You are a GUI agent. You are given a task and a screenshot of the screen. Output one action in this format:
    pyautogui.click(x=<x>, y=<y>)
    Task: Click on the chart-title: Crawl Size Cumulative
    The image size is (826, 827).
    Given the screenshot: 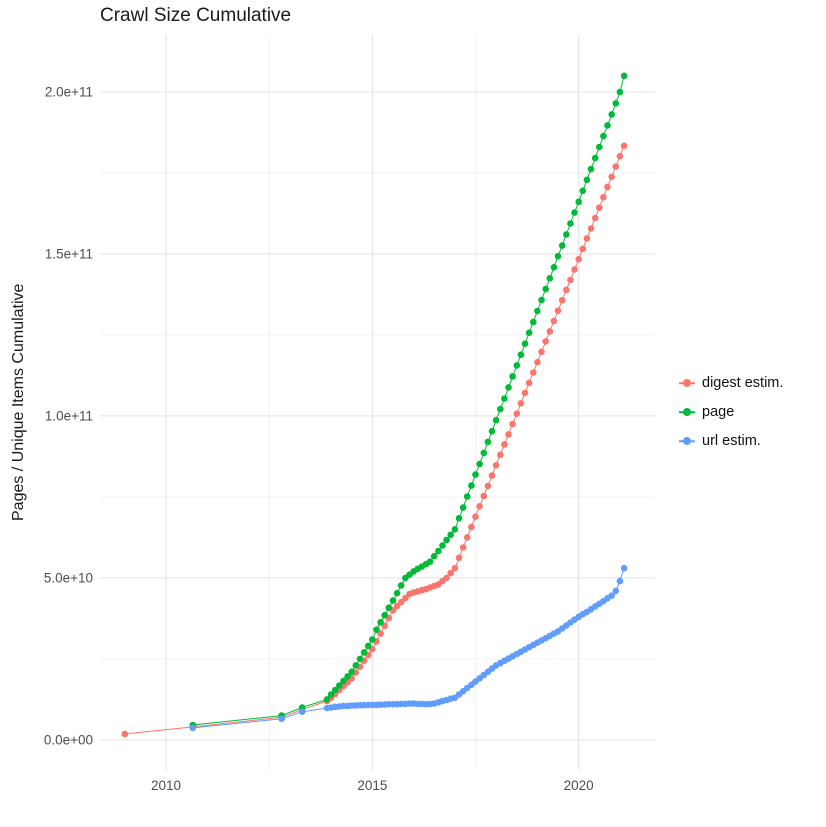 What is the action you would take?
    pyautogui.click(x=196, y=15)
    